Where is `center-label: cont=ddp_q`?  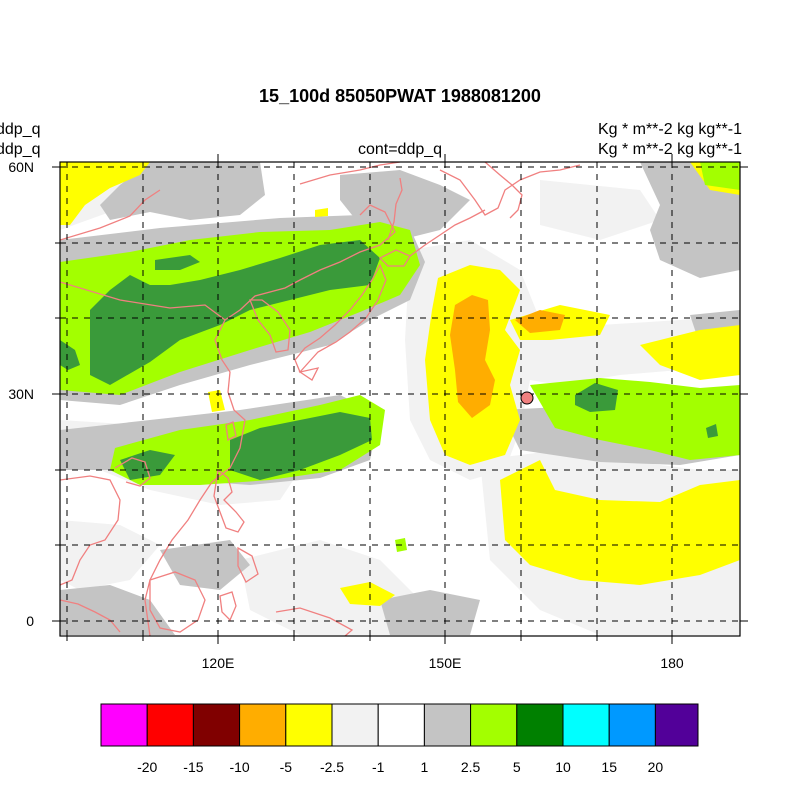 center-label: cont=ddp_q is located at coordinates (400, 149).